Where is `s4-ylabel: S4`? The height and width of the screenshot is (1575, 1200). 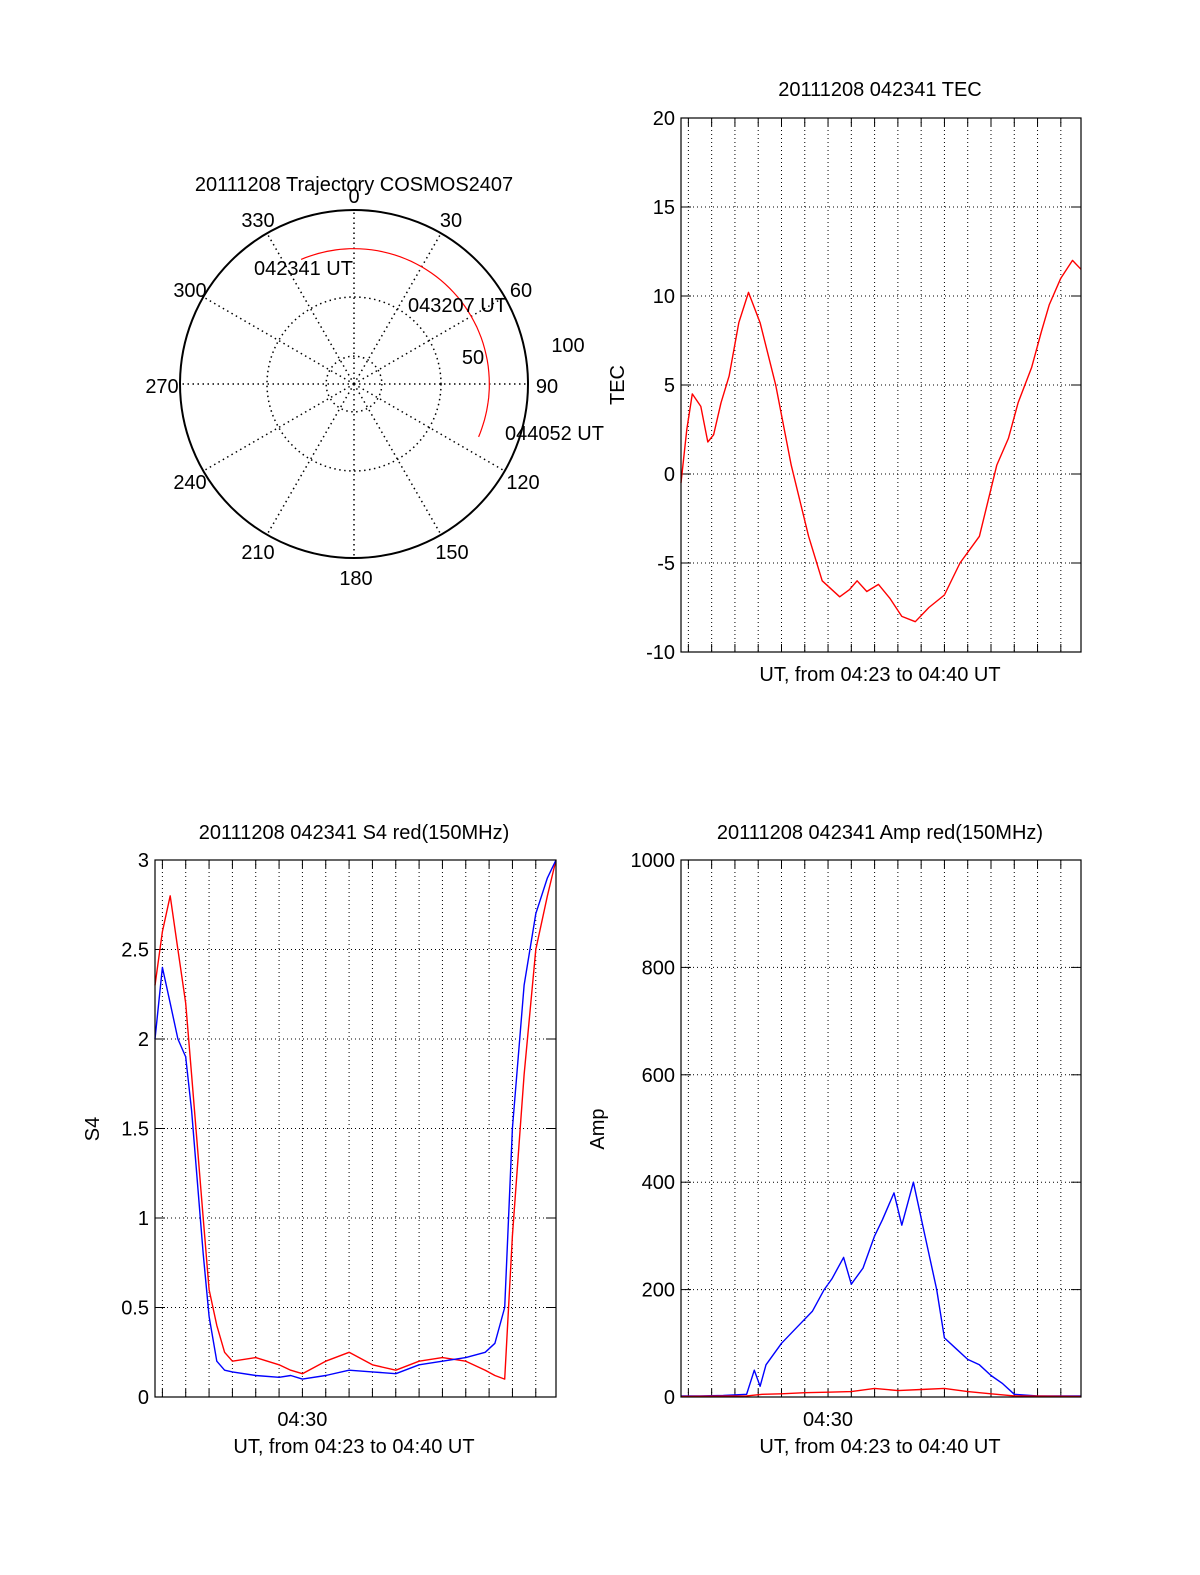
s4-ylabel: S4 is located at coordinates (93, 1129).